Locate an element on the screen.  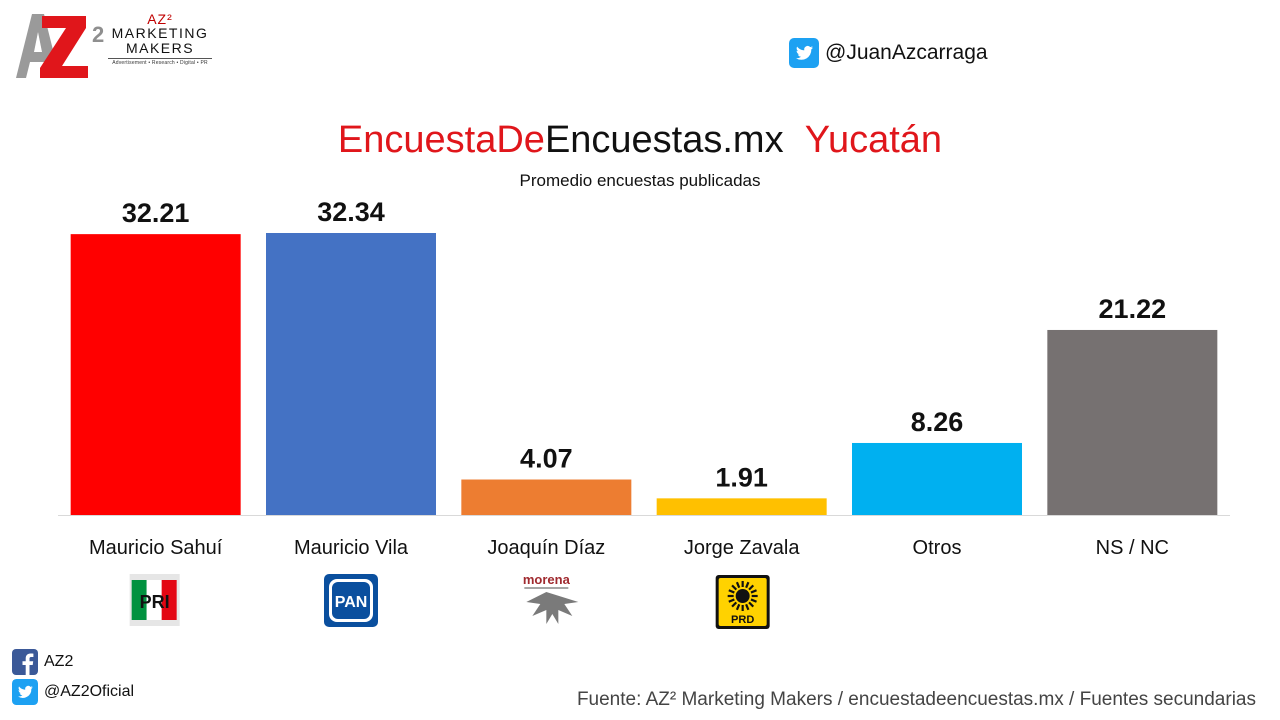
svg-text: PAN is located at coordinates (351, 602).